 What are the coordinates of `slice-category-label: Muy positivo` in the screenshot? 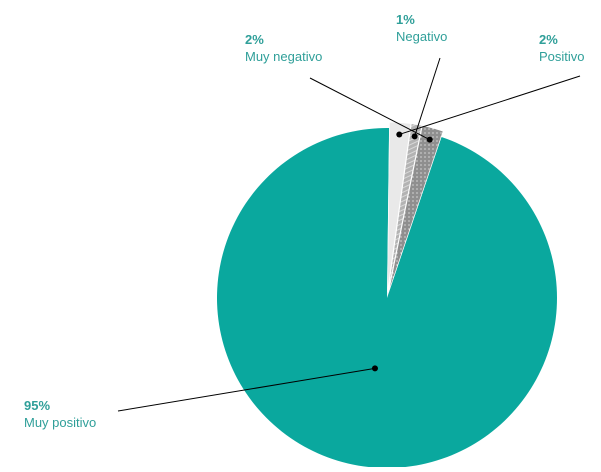 It's located at (60, 422).